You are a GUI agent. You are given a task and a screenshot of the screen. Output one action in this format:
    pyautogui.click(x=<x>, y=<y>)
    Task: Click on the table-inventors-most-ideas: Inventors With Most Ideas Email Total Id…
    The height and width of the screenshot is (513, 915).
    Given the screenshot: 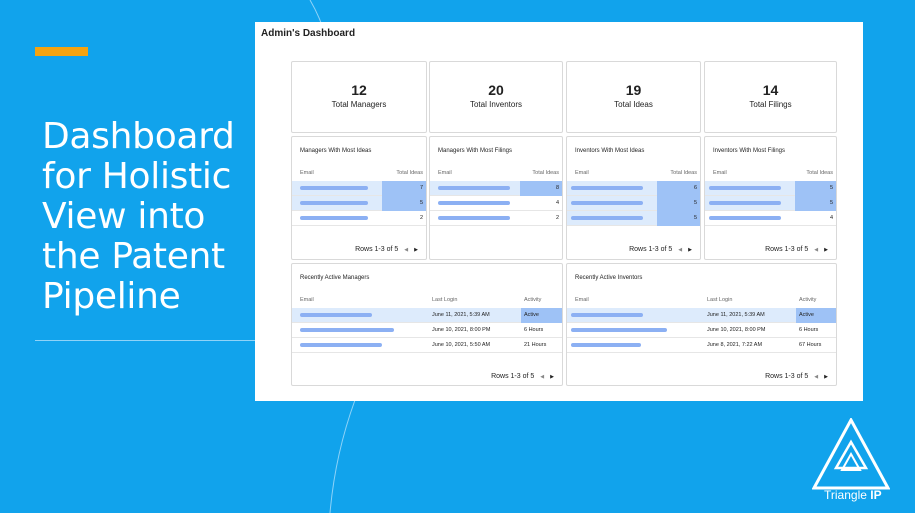 What is the action you would take?
    pyautogui.click(x=633, y=198)
    